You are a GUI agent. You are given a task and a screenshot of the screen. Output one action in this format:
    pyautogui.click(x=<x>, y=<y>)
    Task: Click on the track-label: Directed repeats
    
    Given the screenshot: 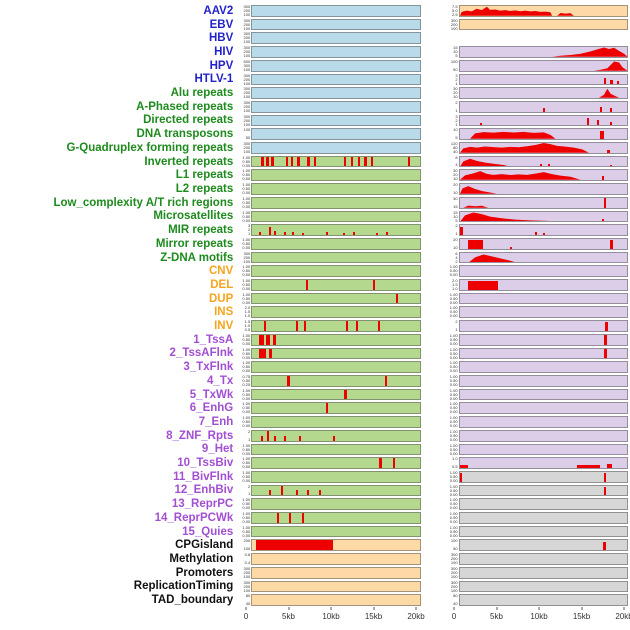 What is the action you would take?
    pyautogui.click(x=188, y=120)
    